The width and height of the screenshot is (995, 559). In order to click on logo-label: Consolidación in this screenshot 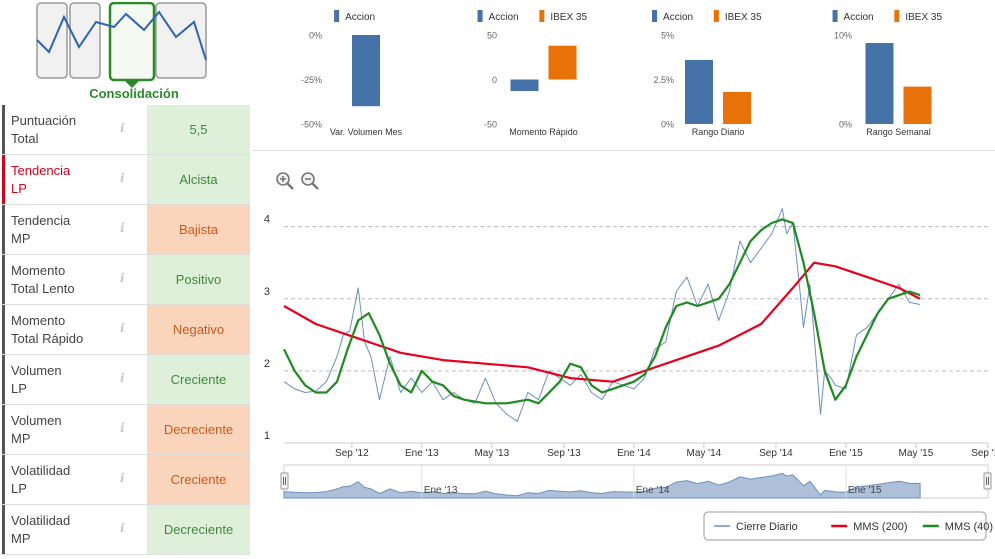, I will do `click(134, 93)`.